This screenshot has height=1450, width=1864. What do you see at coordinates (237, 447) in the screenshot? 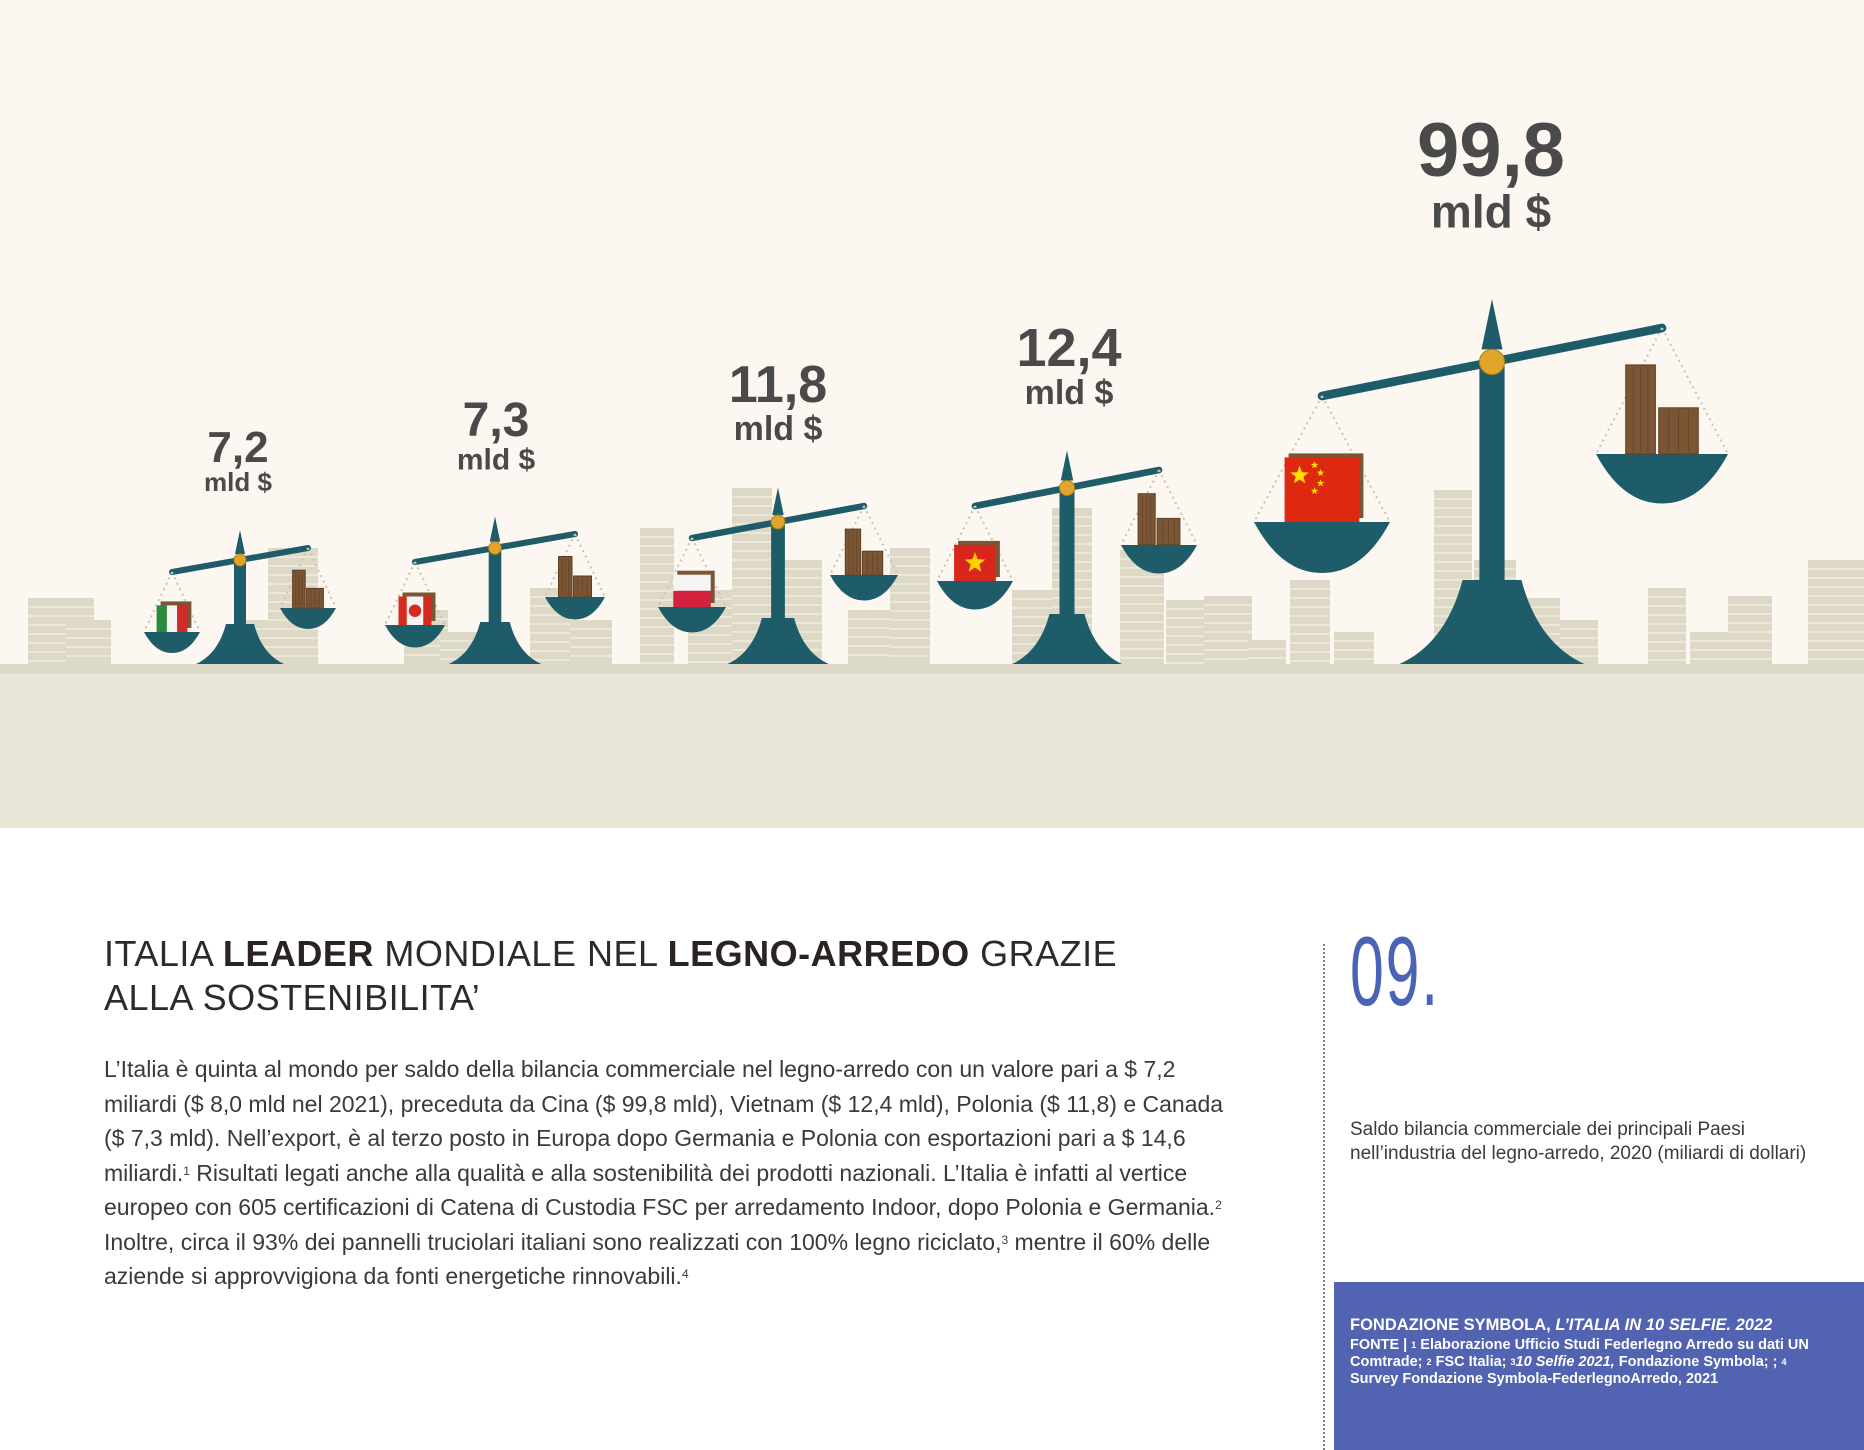
I see `value-label: 7,2` at bounding box center [237, 447].